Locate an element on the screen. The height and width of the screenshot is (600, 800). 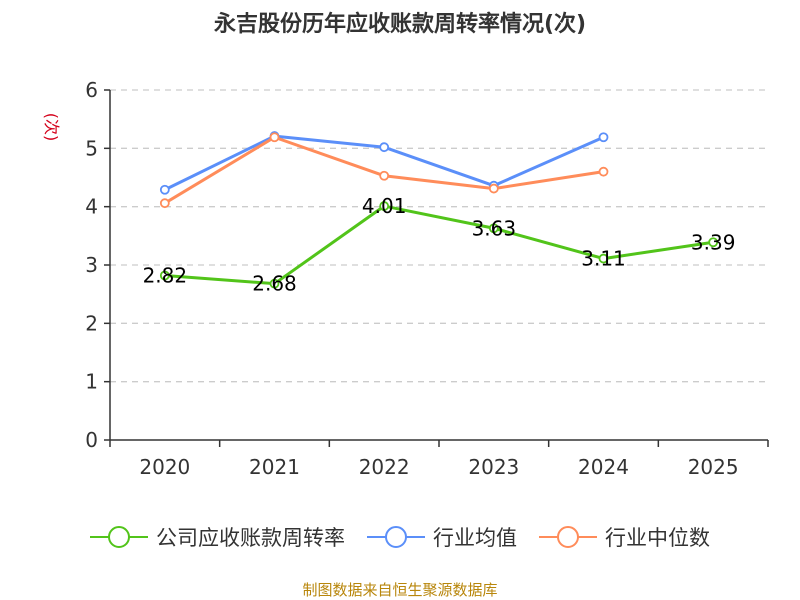
legend-label: 公司应收账款周转率 is located at coordinates (250, 538).